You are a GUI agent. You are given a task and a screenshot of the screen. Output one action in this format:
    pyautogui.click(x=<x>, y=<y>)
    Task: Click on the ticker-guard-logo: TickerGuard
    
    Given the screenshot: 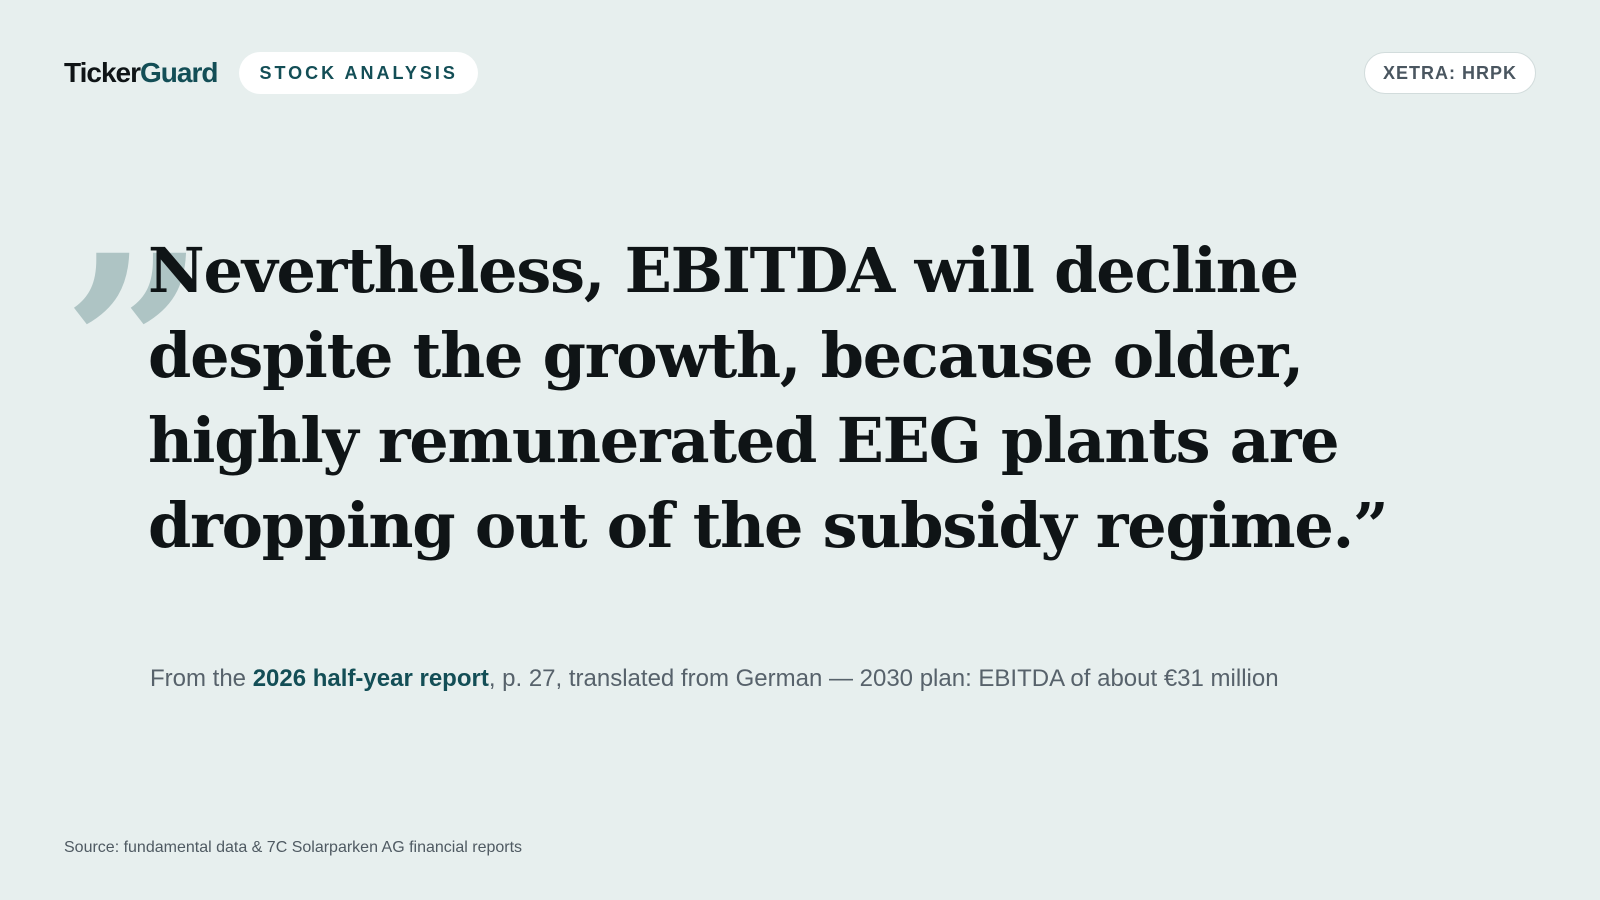 What is the action you would take?
    pyautogui.click(x=141, y=73)
    